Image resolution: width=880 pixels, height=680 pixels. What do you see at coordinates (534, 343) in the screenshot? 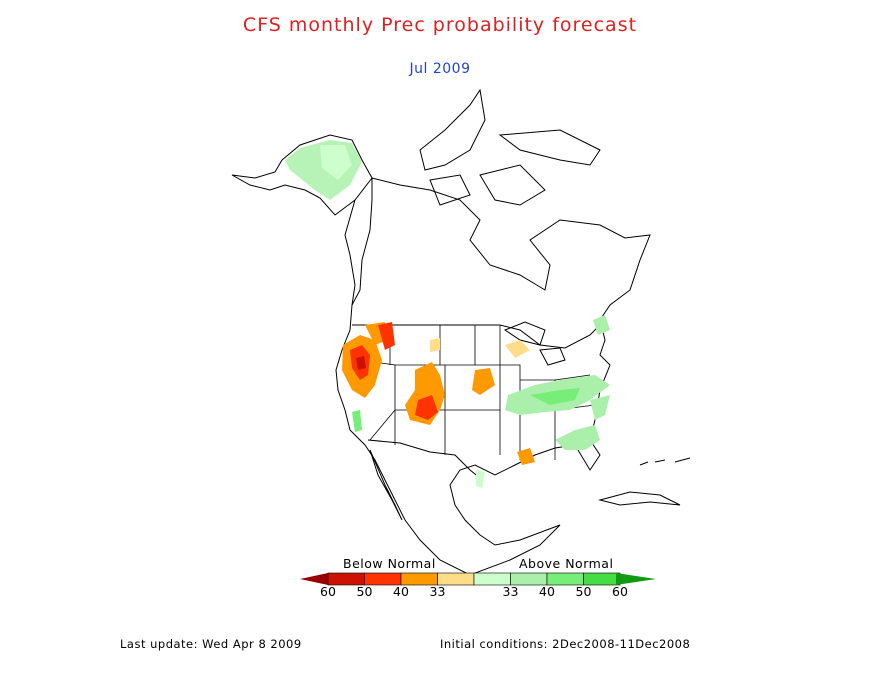
I see `great-lakes` at bounding box center [534, 343].